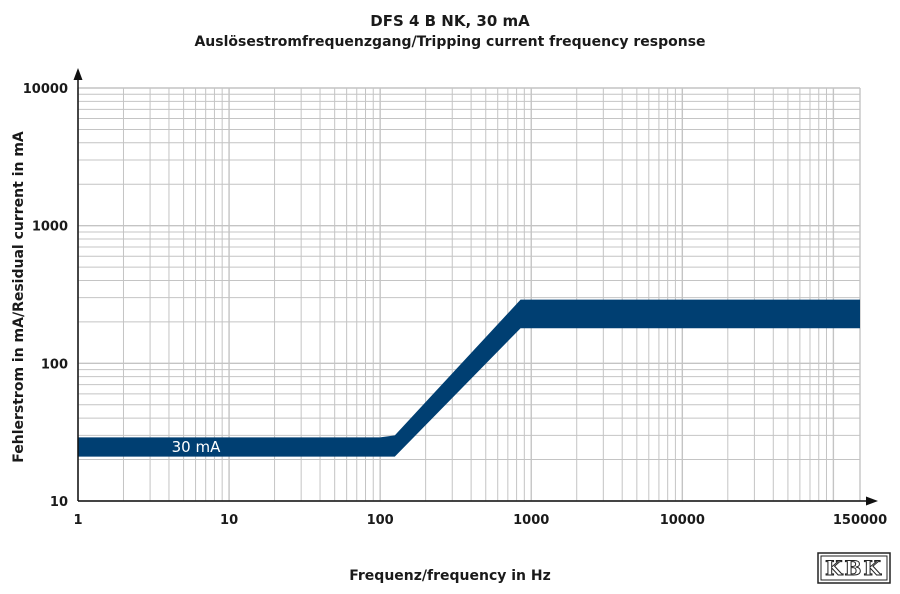  I want to click on x-tick-label: 150000, so click(860, 520).